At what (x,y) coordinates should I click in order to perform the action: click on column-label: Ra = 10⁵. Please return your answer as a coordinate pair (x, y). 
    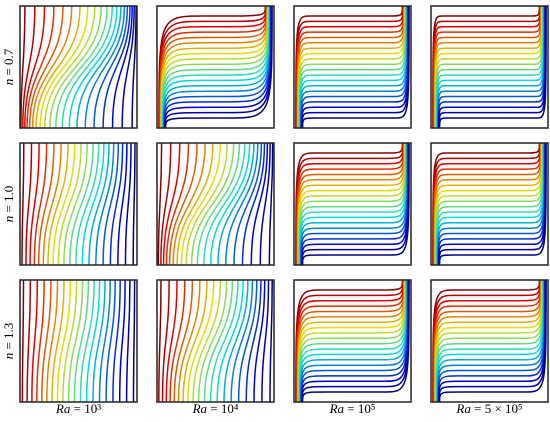
    Looking at the image, I should click on (352, 408).